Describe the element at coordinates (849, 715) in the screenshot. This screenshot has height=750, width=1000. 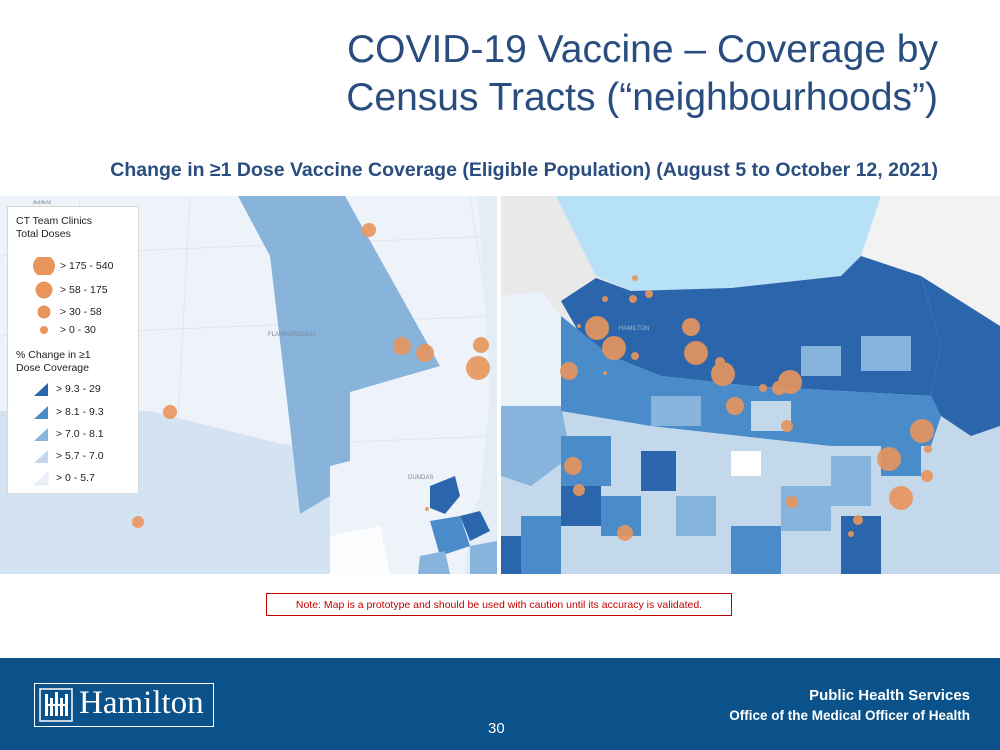
I see `office-name: Office of the Medical Officer of Health` at that location.